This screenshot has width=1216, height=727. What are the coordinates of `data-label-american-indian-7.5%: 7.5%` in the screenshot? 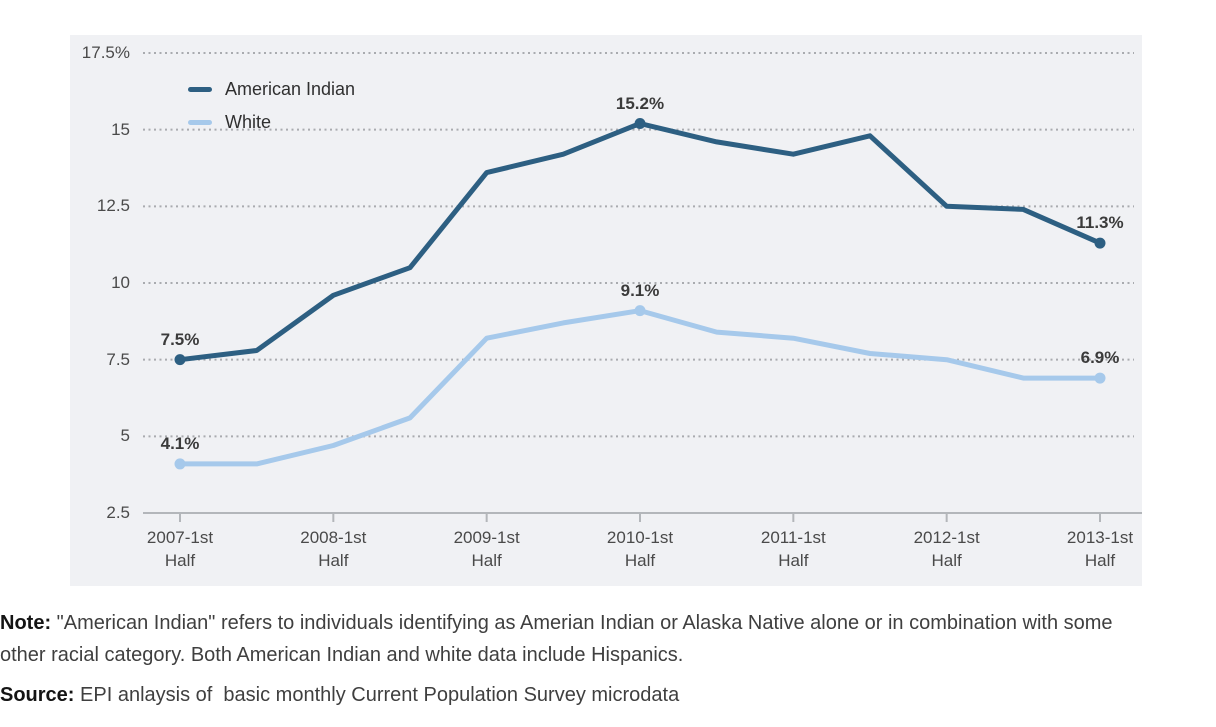 It's located at (180, 339).